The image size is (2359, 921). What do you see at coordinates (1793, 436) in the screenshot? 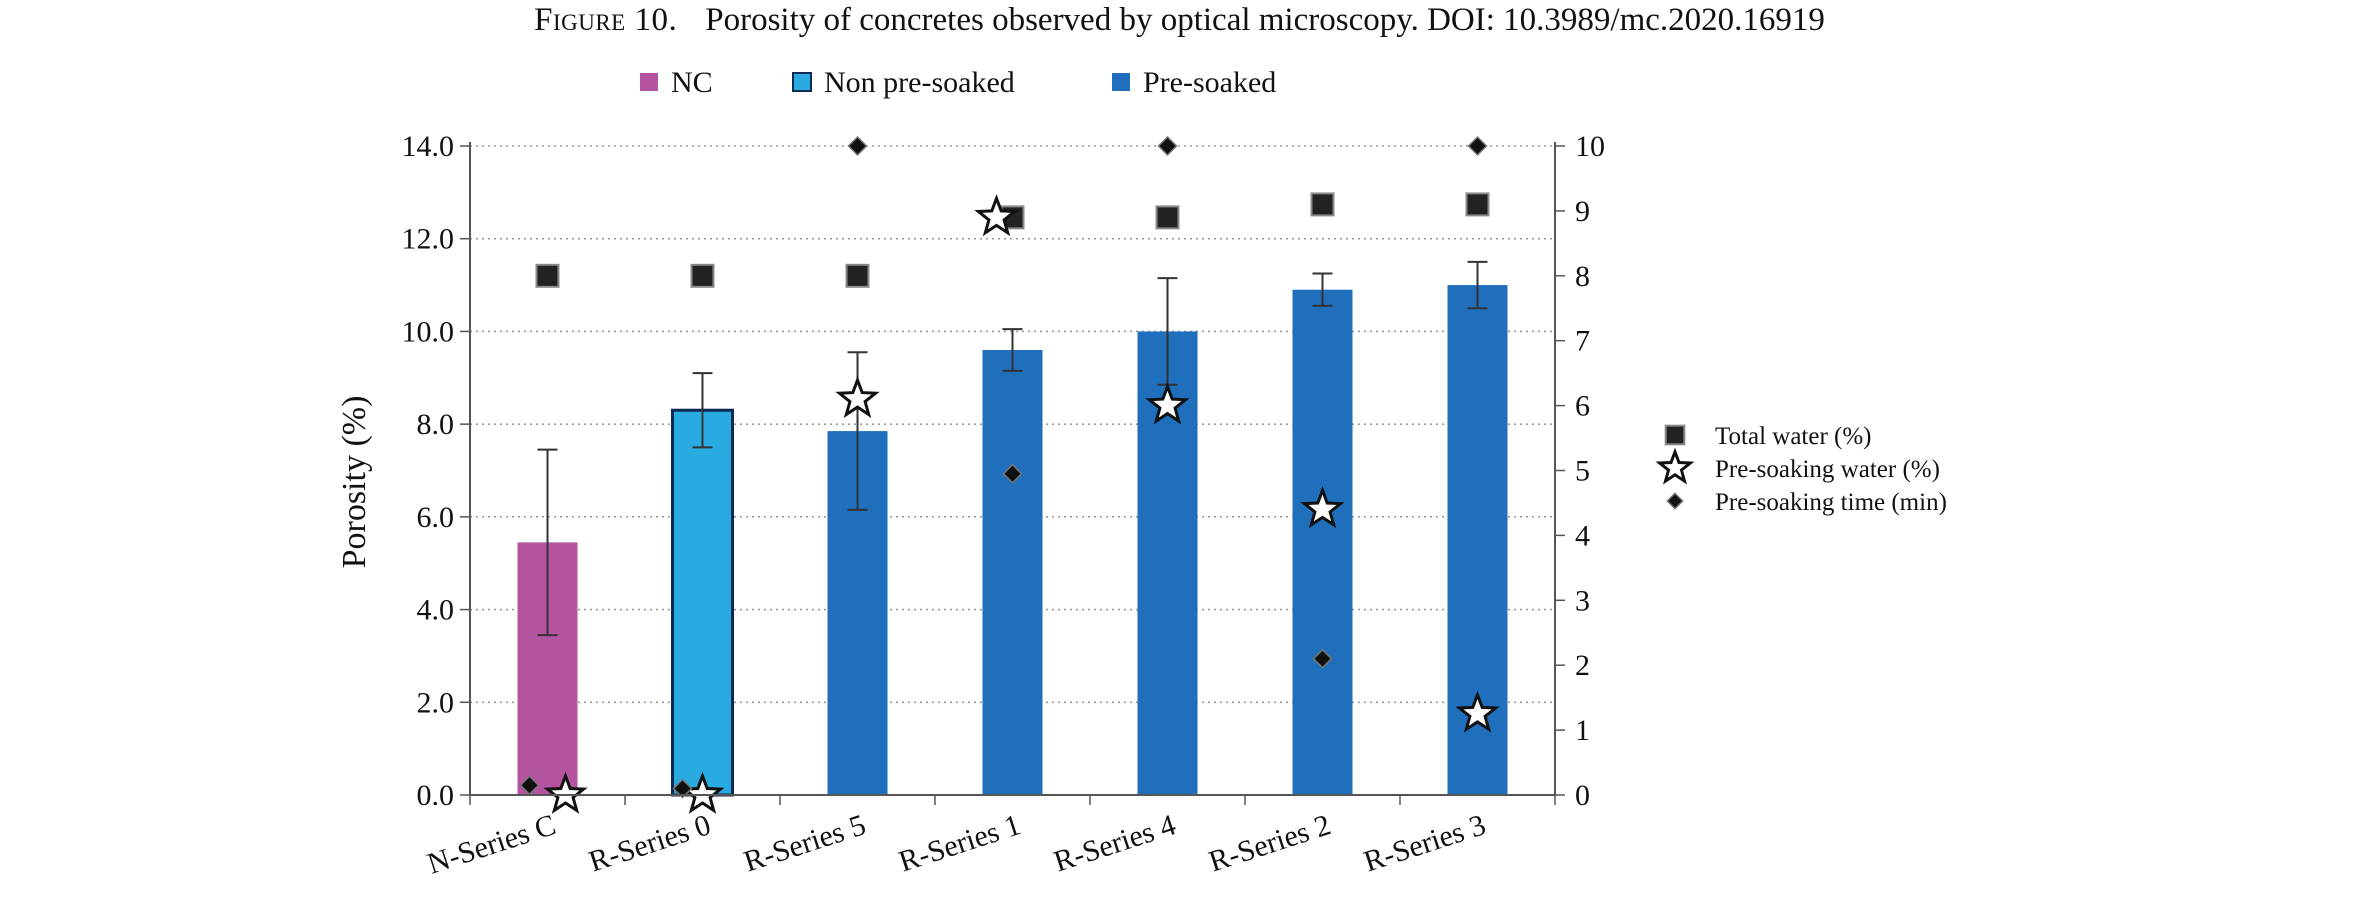
I see `legend-series-label: Total water (%)` at bounding box center [1793, 436].